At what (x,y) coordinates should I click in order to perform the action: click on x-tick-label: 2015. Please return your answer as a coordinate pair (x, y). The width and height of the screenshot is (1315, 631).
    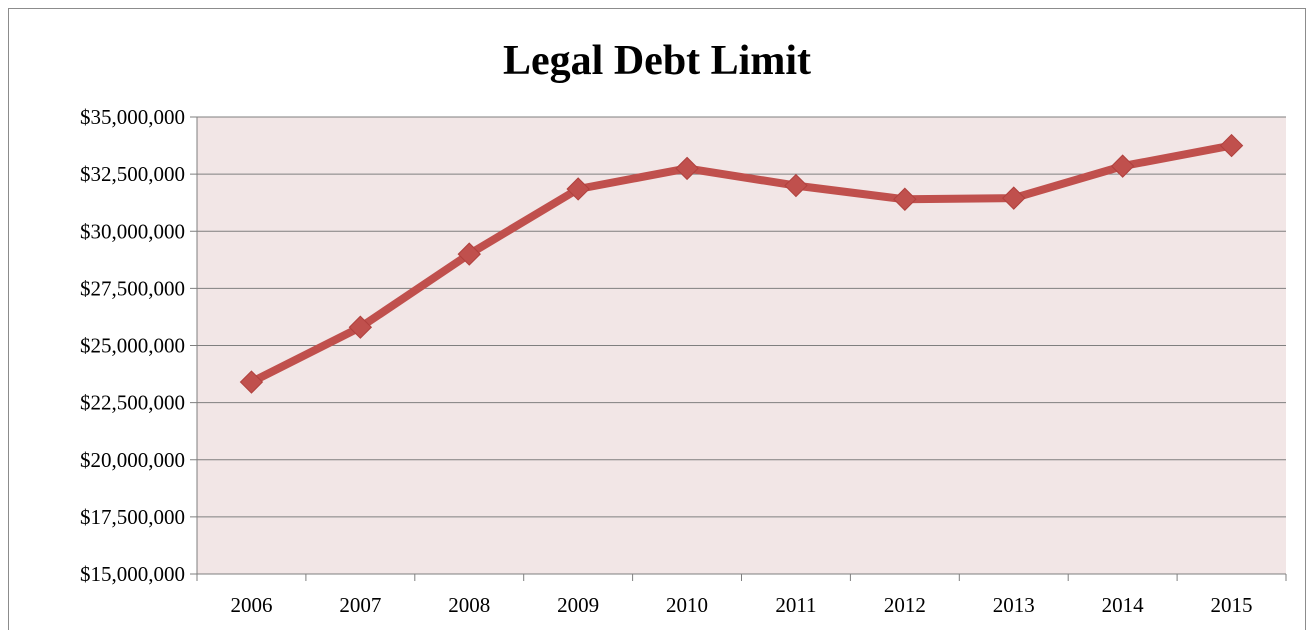
    Looking at the image, I should click on (1232, 605).